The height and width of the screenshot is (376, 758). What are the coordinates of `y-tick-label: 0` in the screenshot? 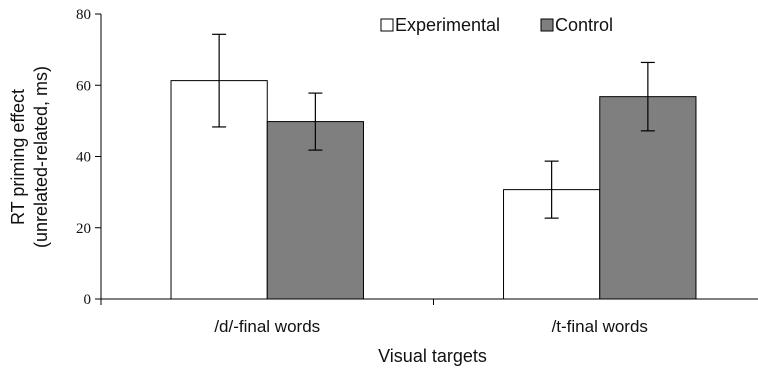 It's located at (88, 300).